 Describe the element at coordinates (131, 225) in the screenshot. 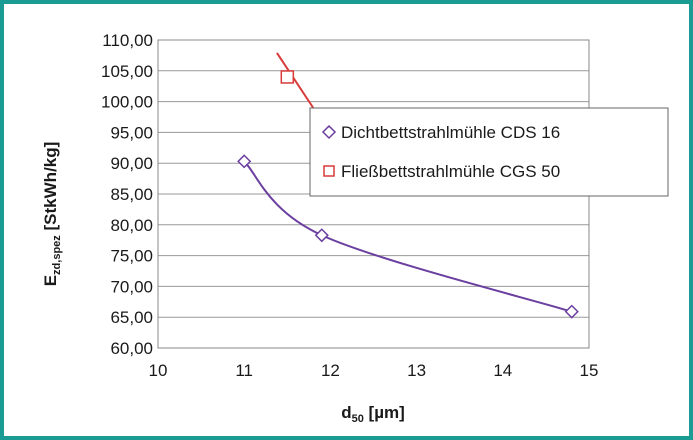

I see `y-tick-label: 80,00` at that location.